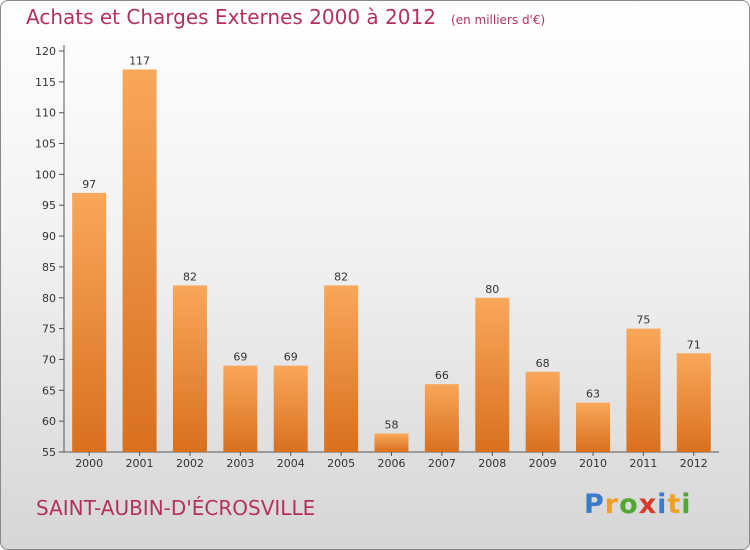 This screenshot has height=550, width=750. Describe the element at coordinates (240, 408) in the screenshot. I see `bar-2003` at that location.